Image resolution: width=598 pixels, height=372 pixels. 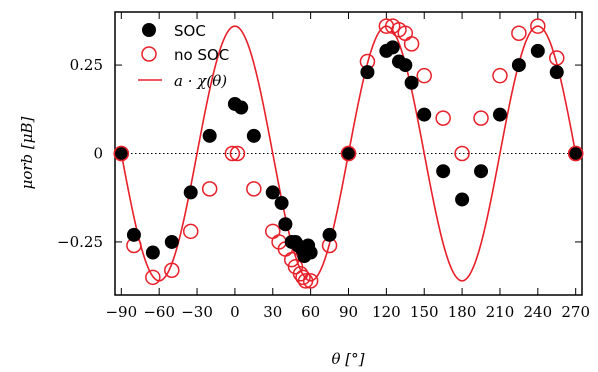 I want to click on x-tick-label: 180, so click(x=462, y=312).